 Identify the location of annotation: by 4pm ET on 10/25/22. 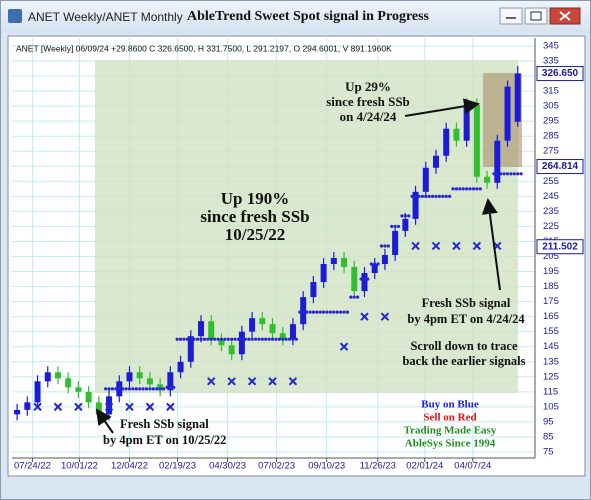
(164, 440).